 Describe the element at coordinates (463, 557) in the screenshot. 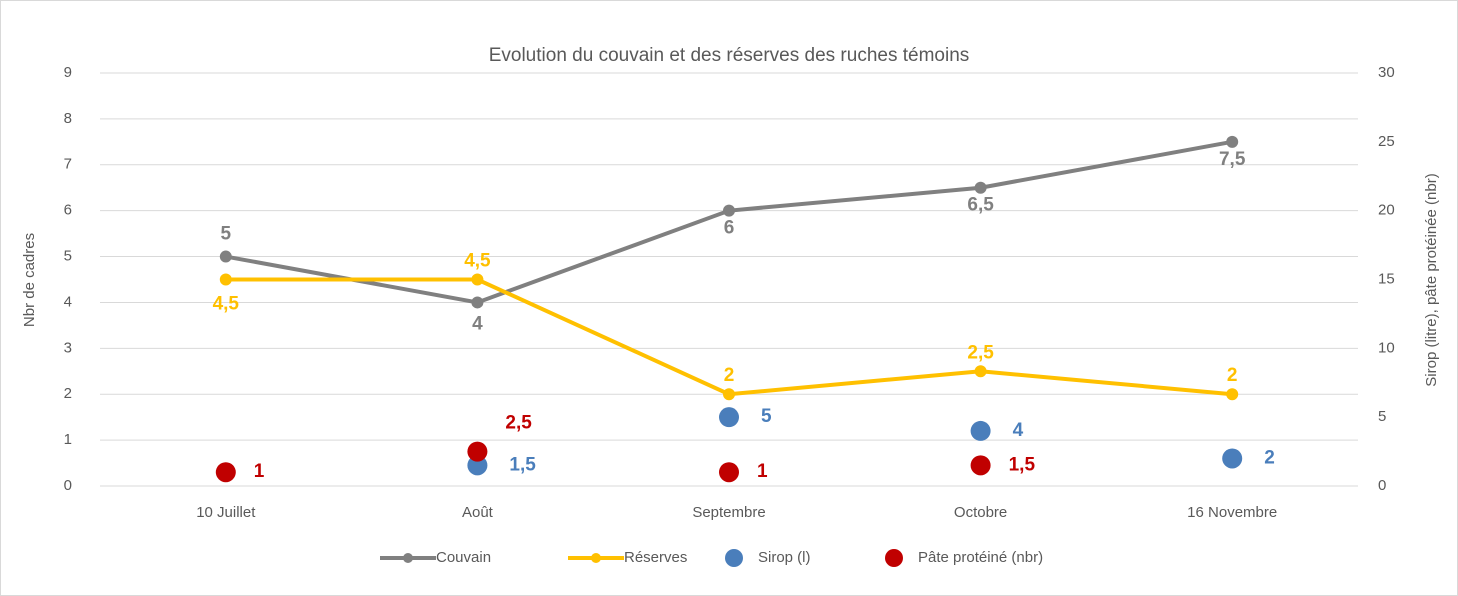

I see `legend-label: Couvain` at that location.